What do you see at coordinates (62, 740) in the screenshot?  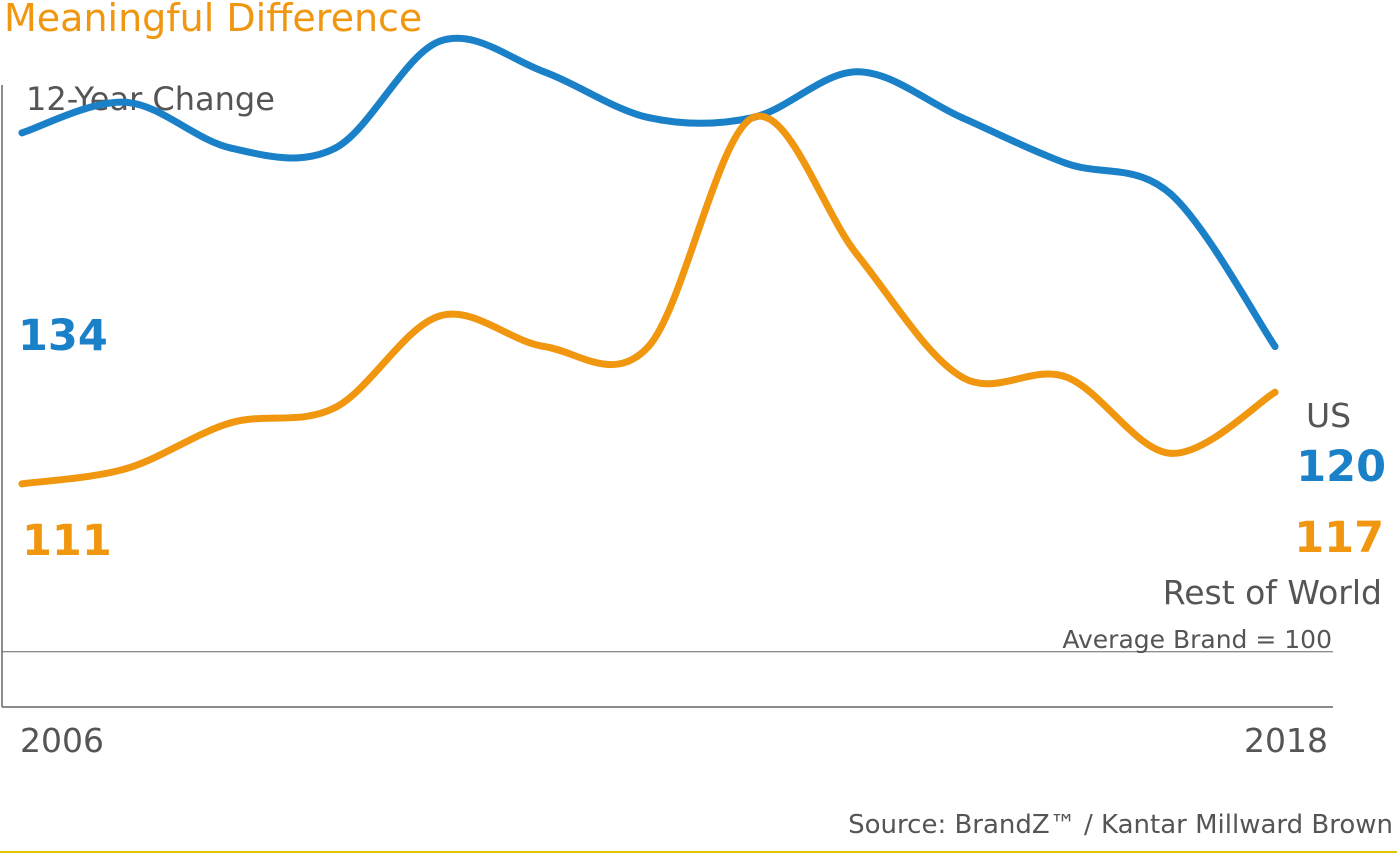 I see `x-tick-label-start: 2006` at bounding box center [62, 740].